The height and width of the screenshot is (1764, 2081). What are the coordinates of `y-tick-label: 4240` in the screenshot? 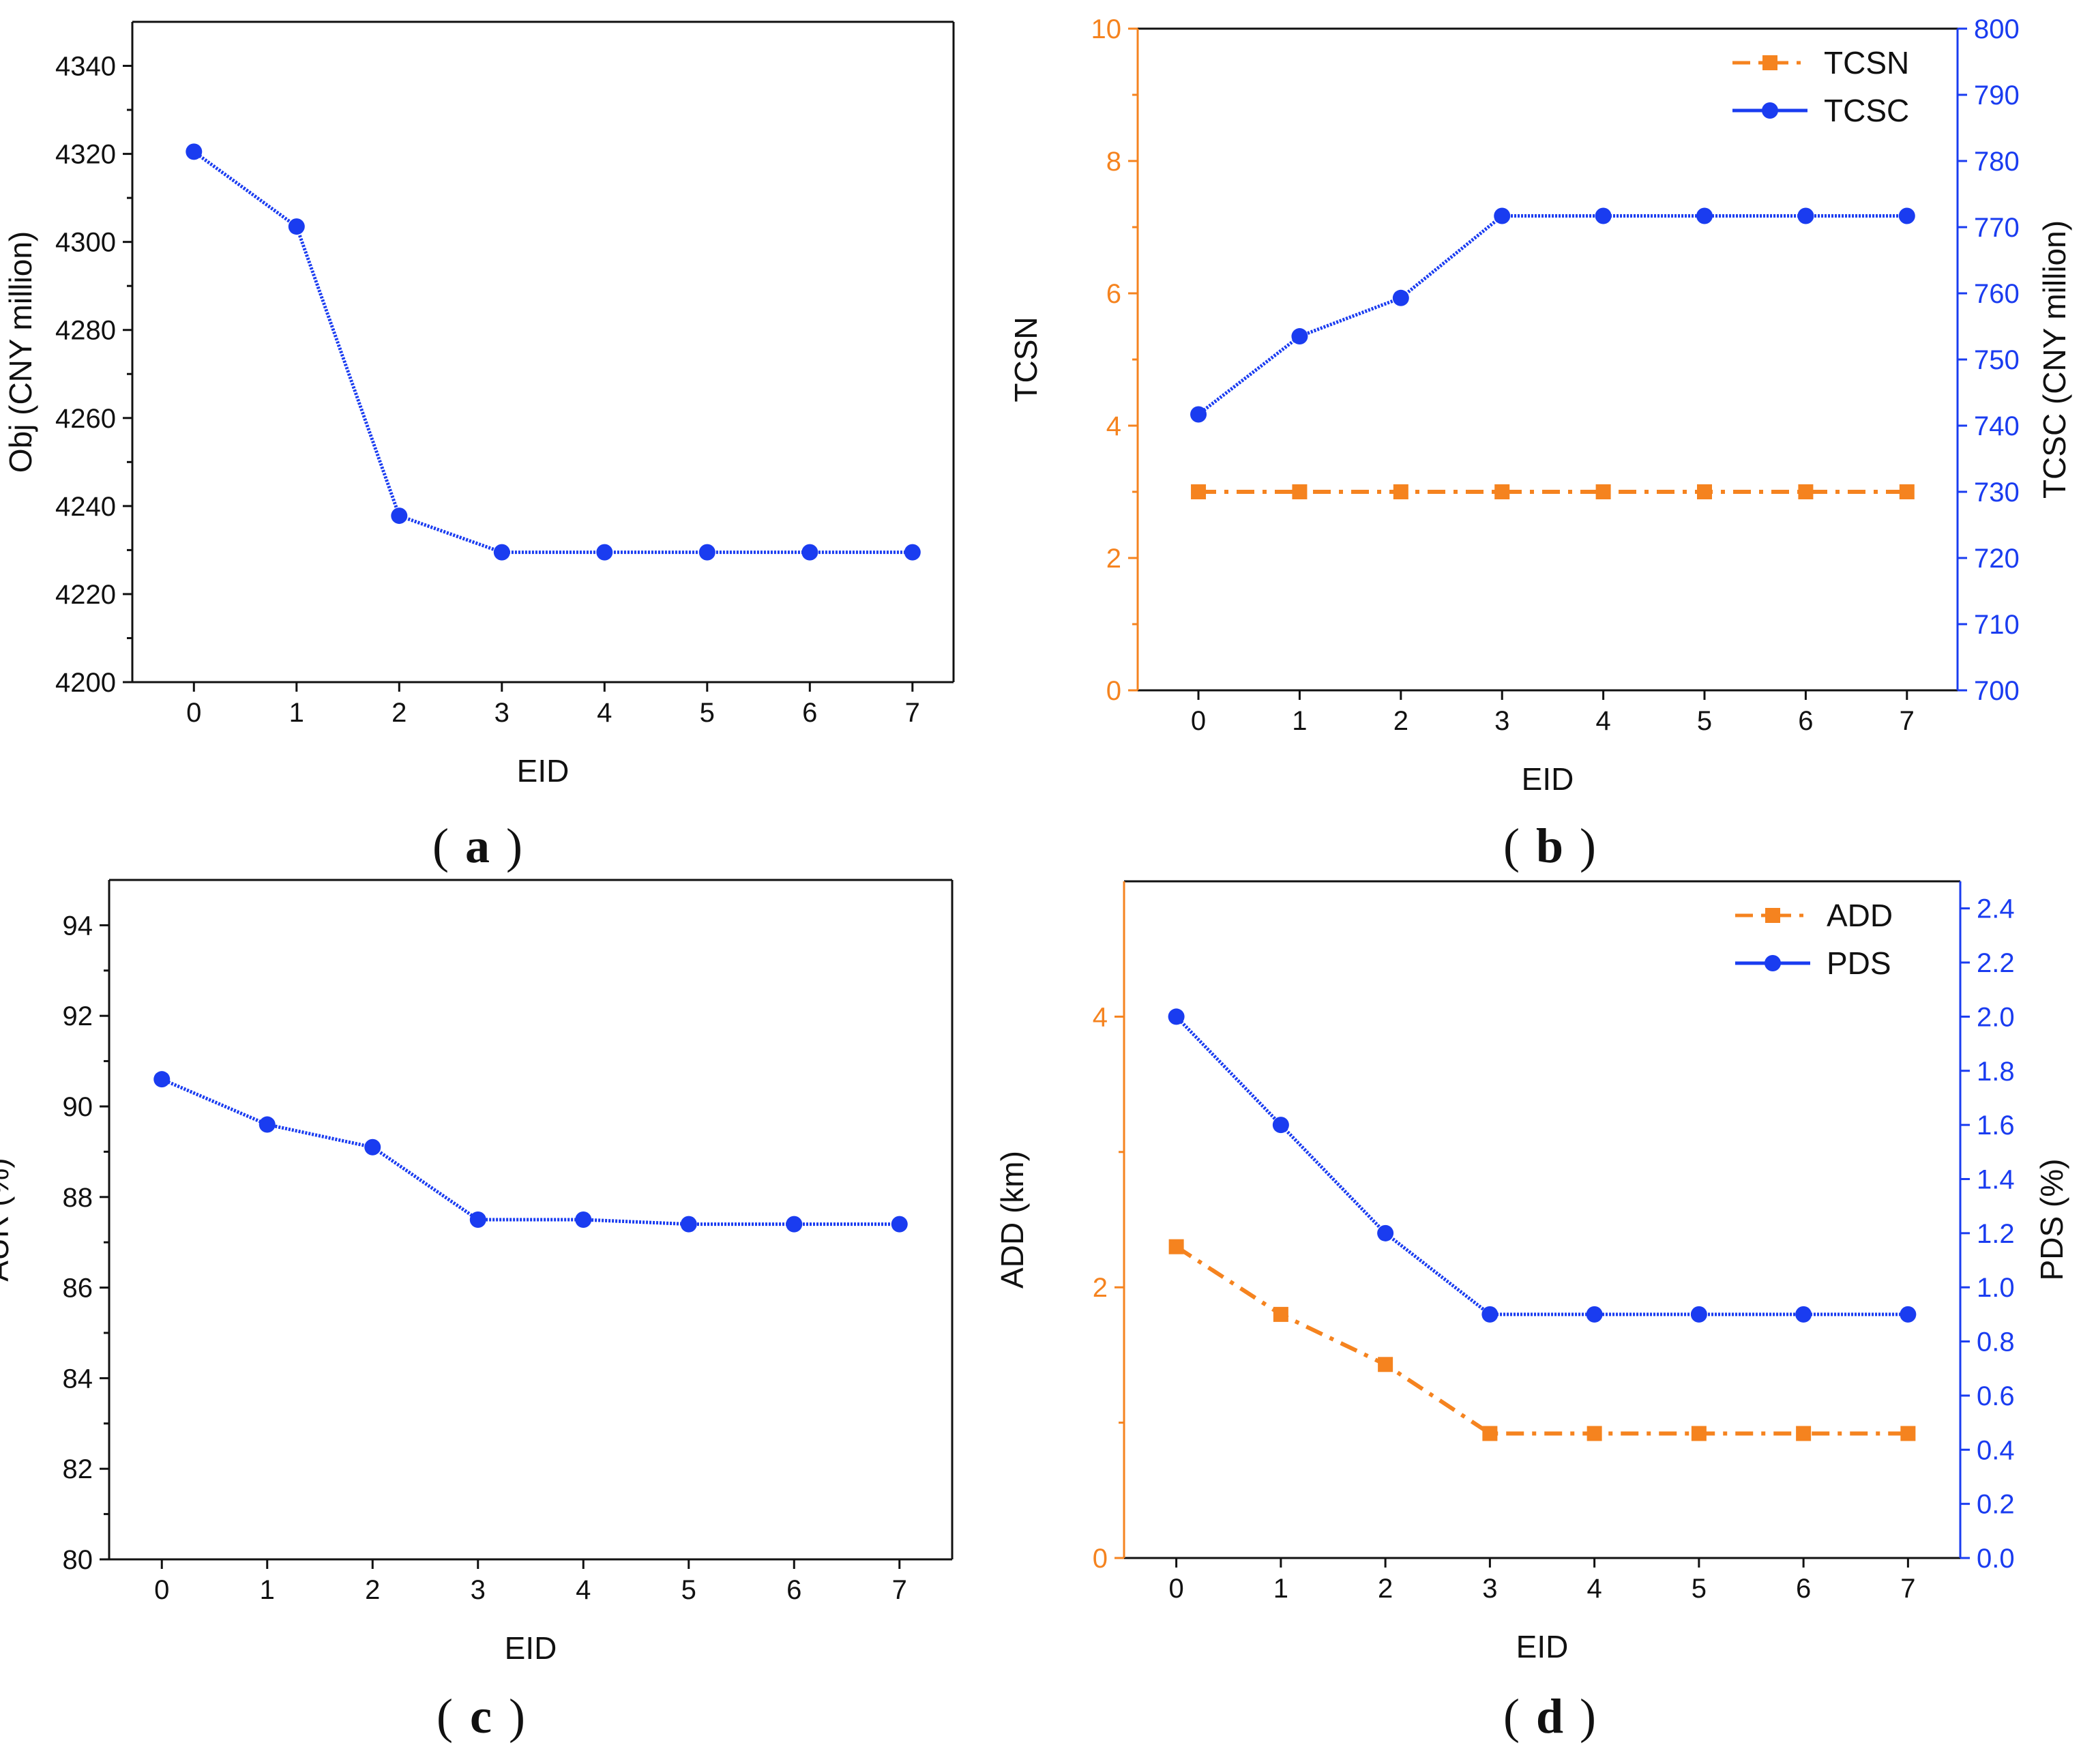 It's located at (85, 507).